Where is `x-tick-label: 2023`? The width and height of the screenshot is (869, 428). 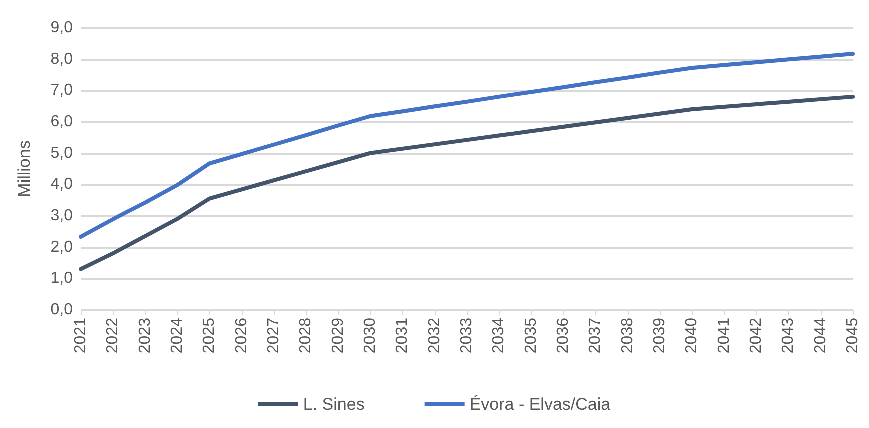 x-tick-label: 2023 is located at coordinates (145, 336).